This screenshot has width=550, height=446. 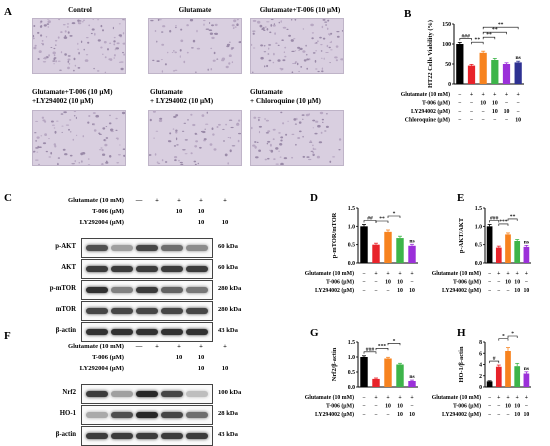 What do you see at coordinates (461, 364) in the screenshot?
I see `y-axis-label: HO-1/β-actin` at bounding box center [461, 364].